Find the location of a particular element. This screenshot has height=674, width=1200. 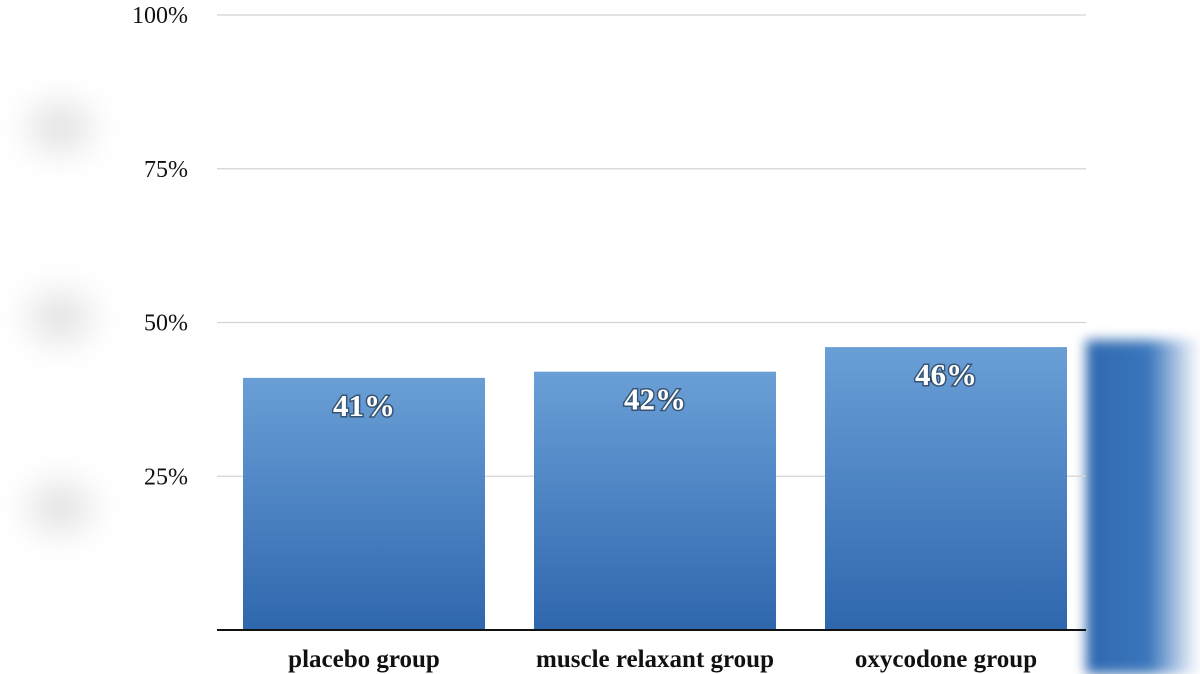

bar-value-labels: 41% 42% 46% is located at coordinates (655, 390).